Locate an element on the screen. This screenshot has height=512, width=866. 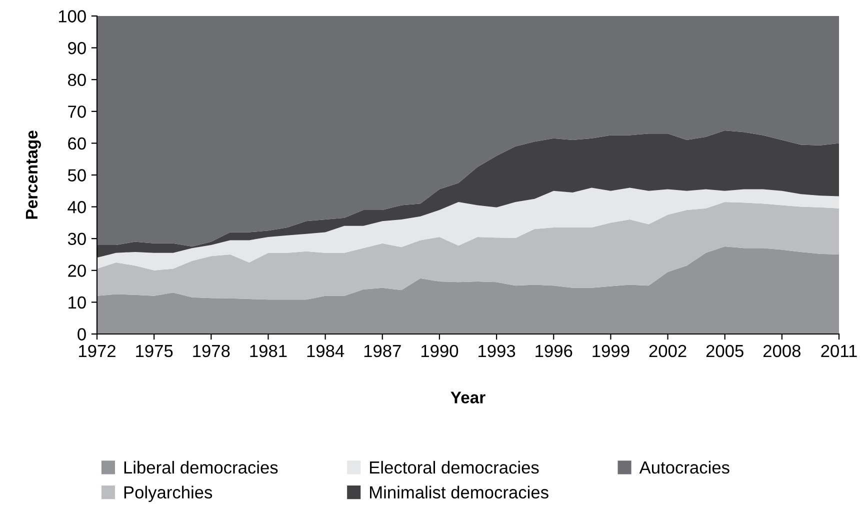
x-tick-label: 1972 is located at coordinates (97, 351).